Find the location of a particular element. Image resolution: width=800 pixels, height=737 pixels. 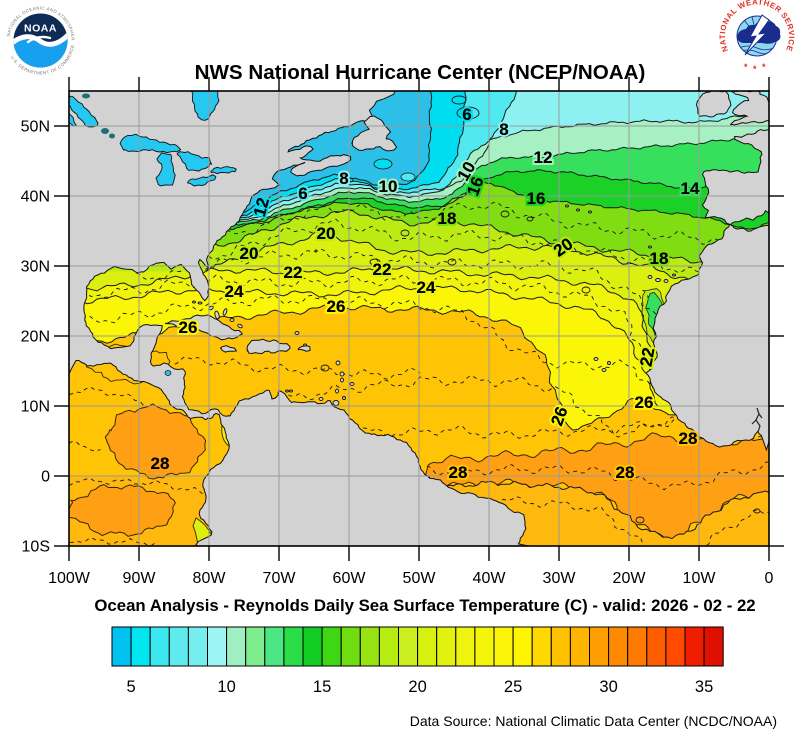

svg-text: 10N is located at coordinates (35, 407).